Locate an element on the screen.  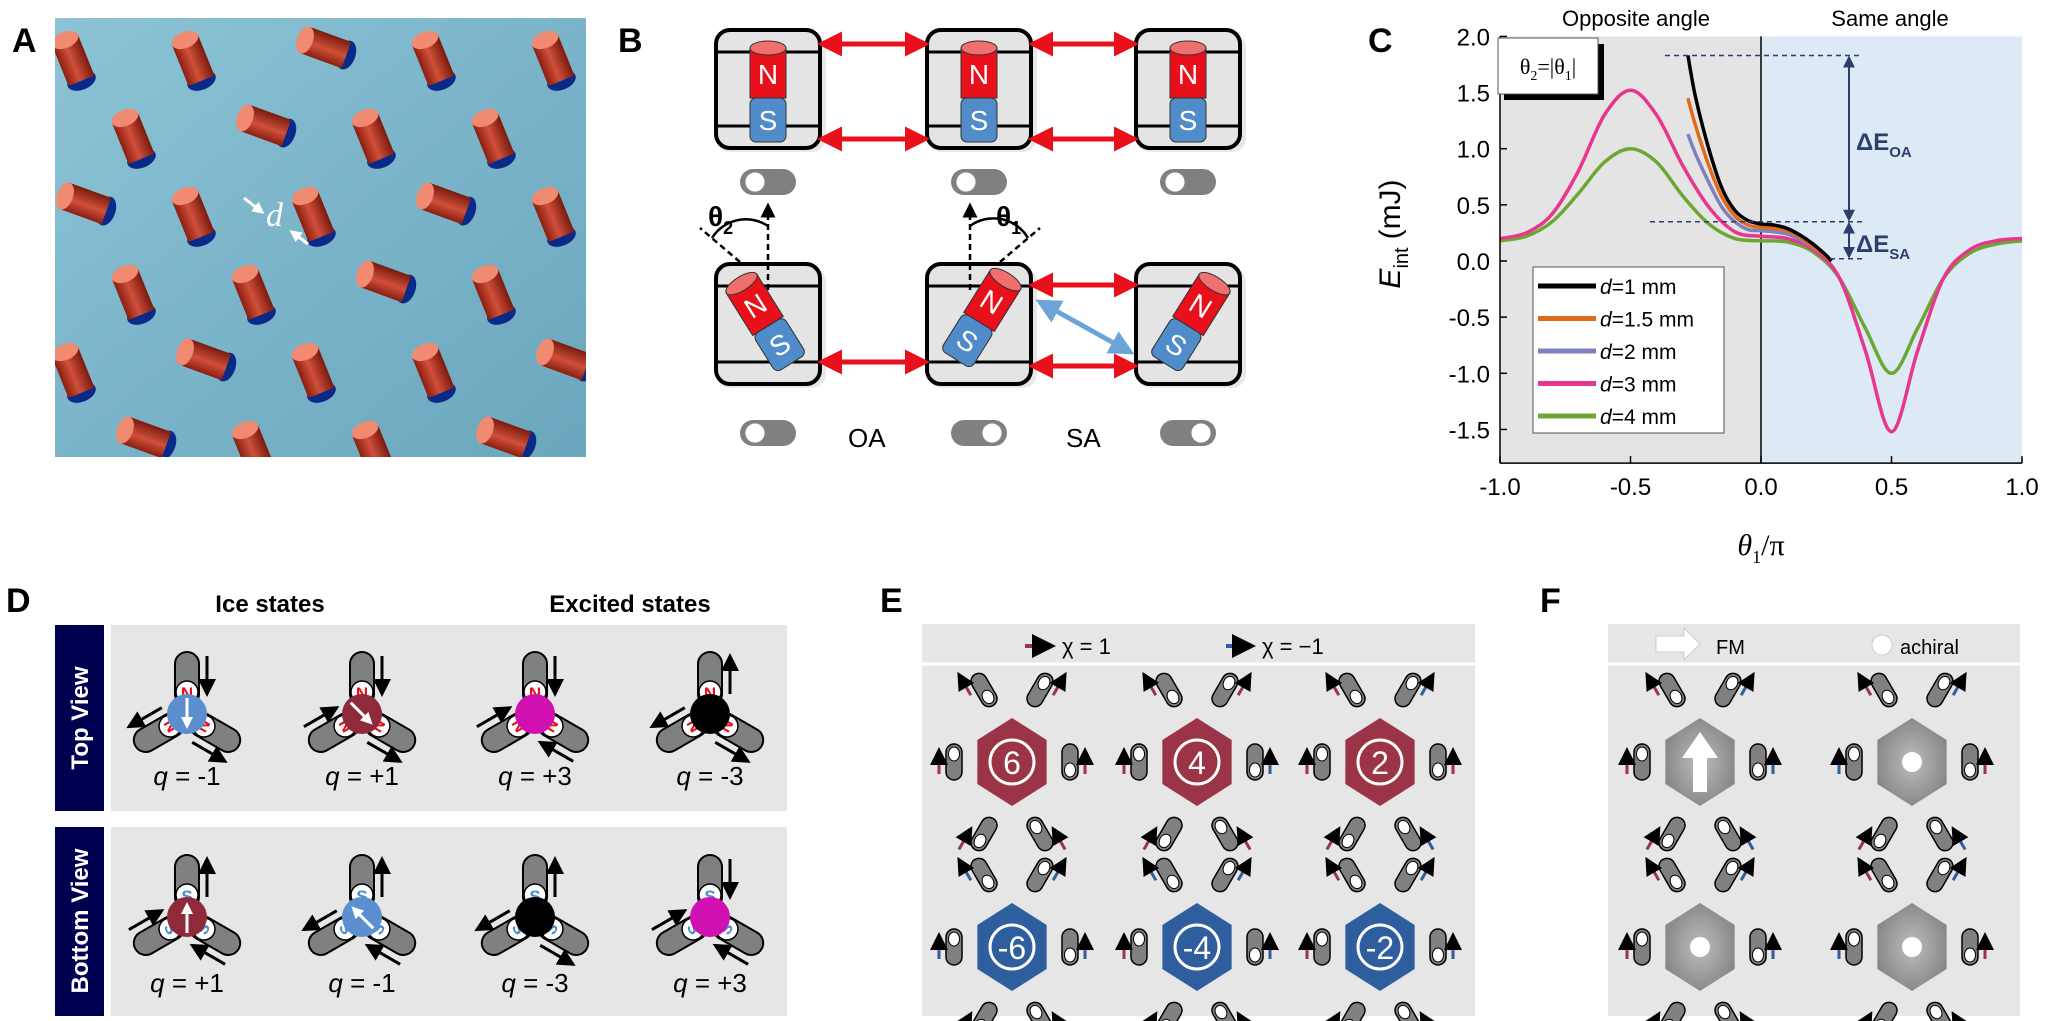
x-tick-label: 1.0 is located at coordinates (2021, 487).